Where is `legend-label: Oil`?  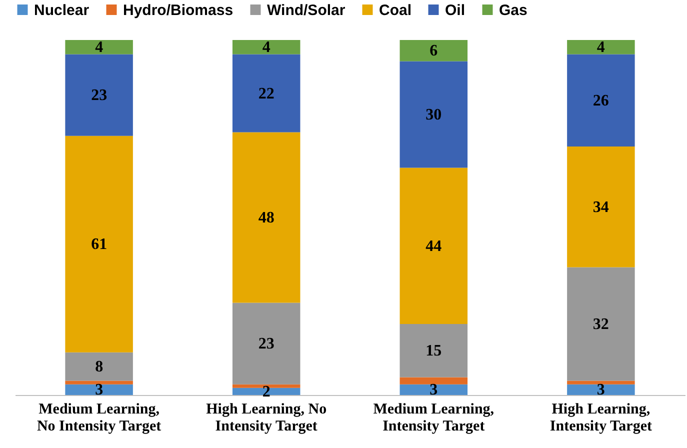
legend-label: Oil is located at coordinates (455, 10).